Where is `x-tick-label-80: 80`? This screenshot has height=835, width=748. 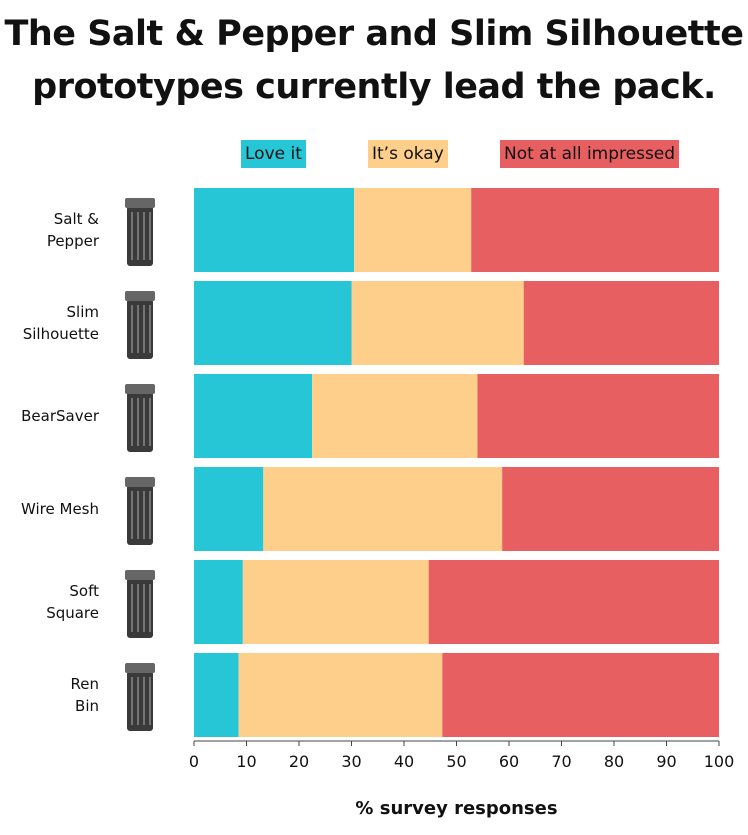 x-tick-label-80: 80 is located at coordinates (614, 761).